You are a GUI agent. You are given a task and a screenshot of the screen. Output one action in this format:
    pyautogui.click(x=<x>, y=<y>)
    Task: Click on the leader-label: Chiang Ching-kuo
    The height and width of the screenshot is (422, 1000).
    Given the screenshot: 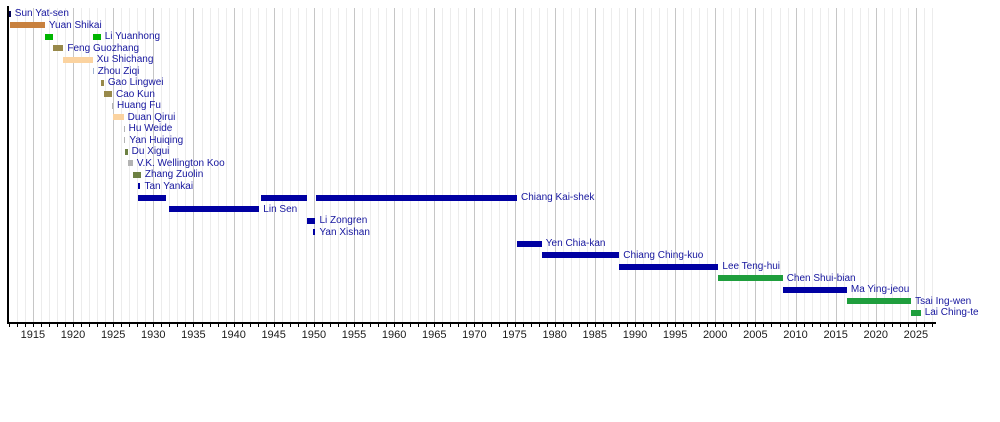 What is the action you would take?
    pyautogui.click(x=663, y=255)
    